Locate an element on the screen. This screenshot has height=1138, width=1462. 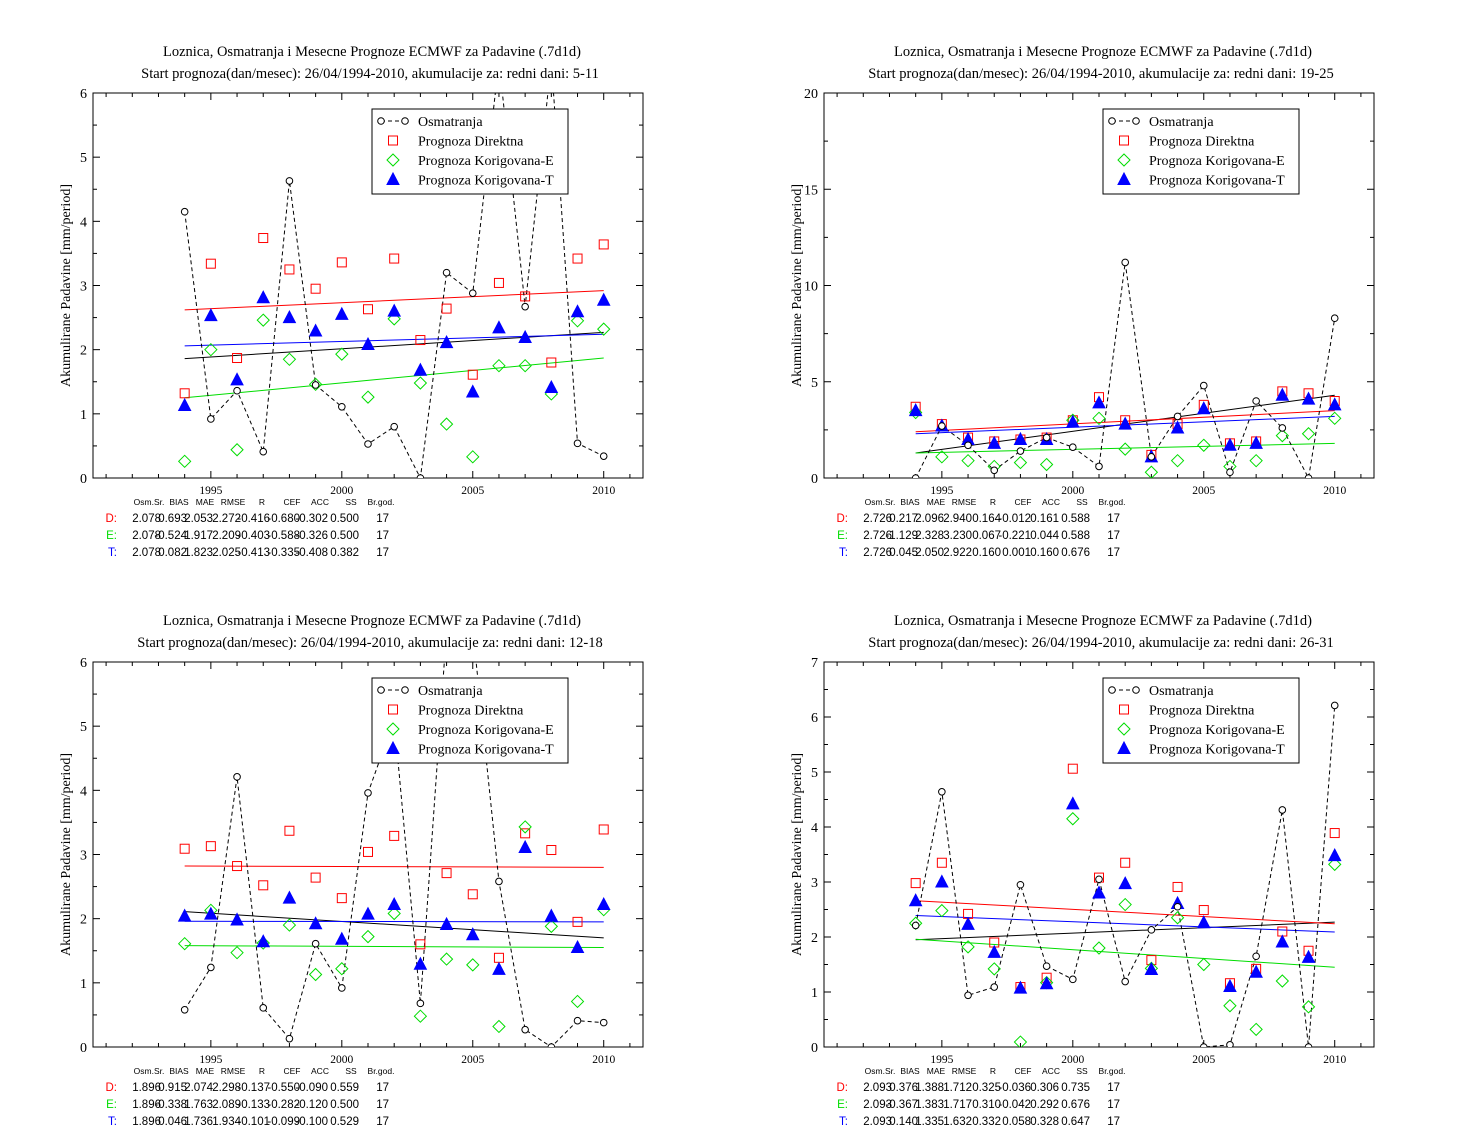
stats-value: 0.045 is located at coordinates (903, 553).